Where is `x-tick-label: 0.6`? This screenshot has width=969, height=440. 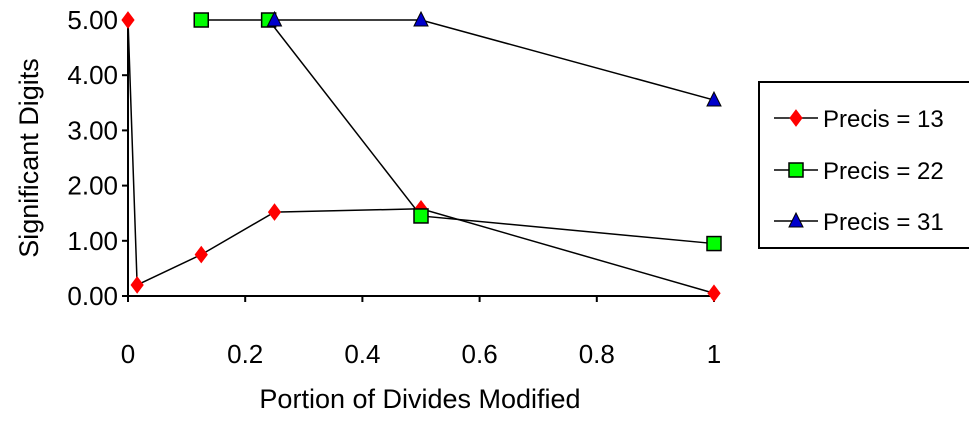
x-tick-label: 0.6 is located at coordinates (480, 354).